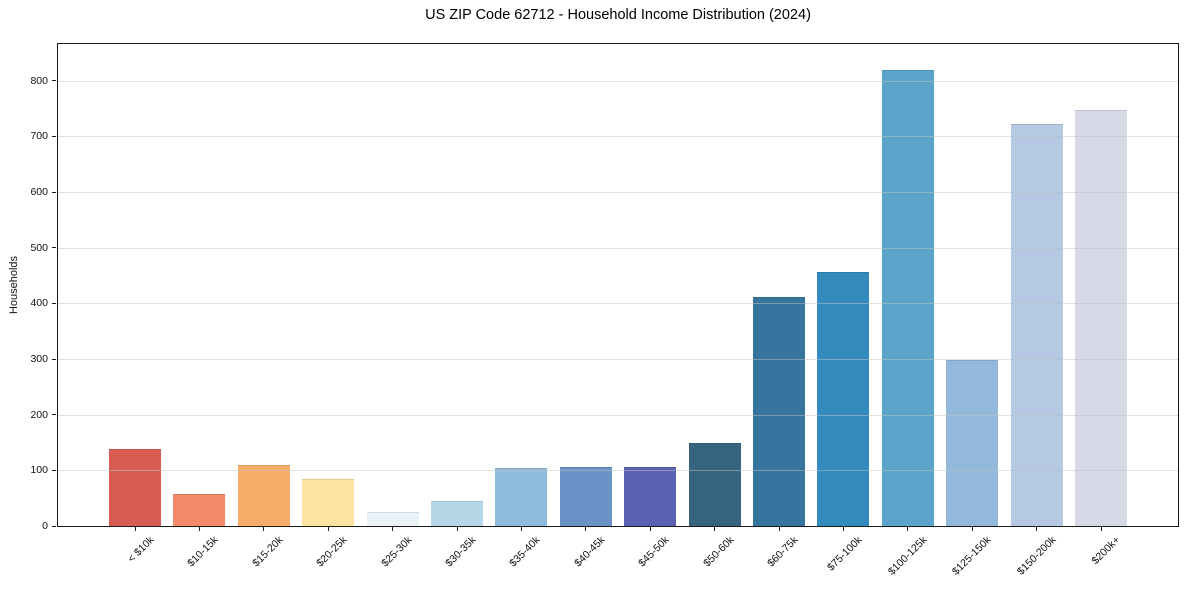  What do you see at coordinates (589, 552) in the screenshot?
I see `x-tick-label: $40-45k` at bounding box center [589, 552].